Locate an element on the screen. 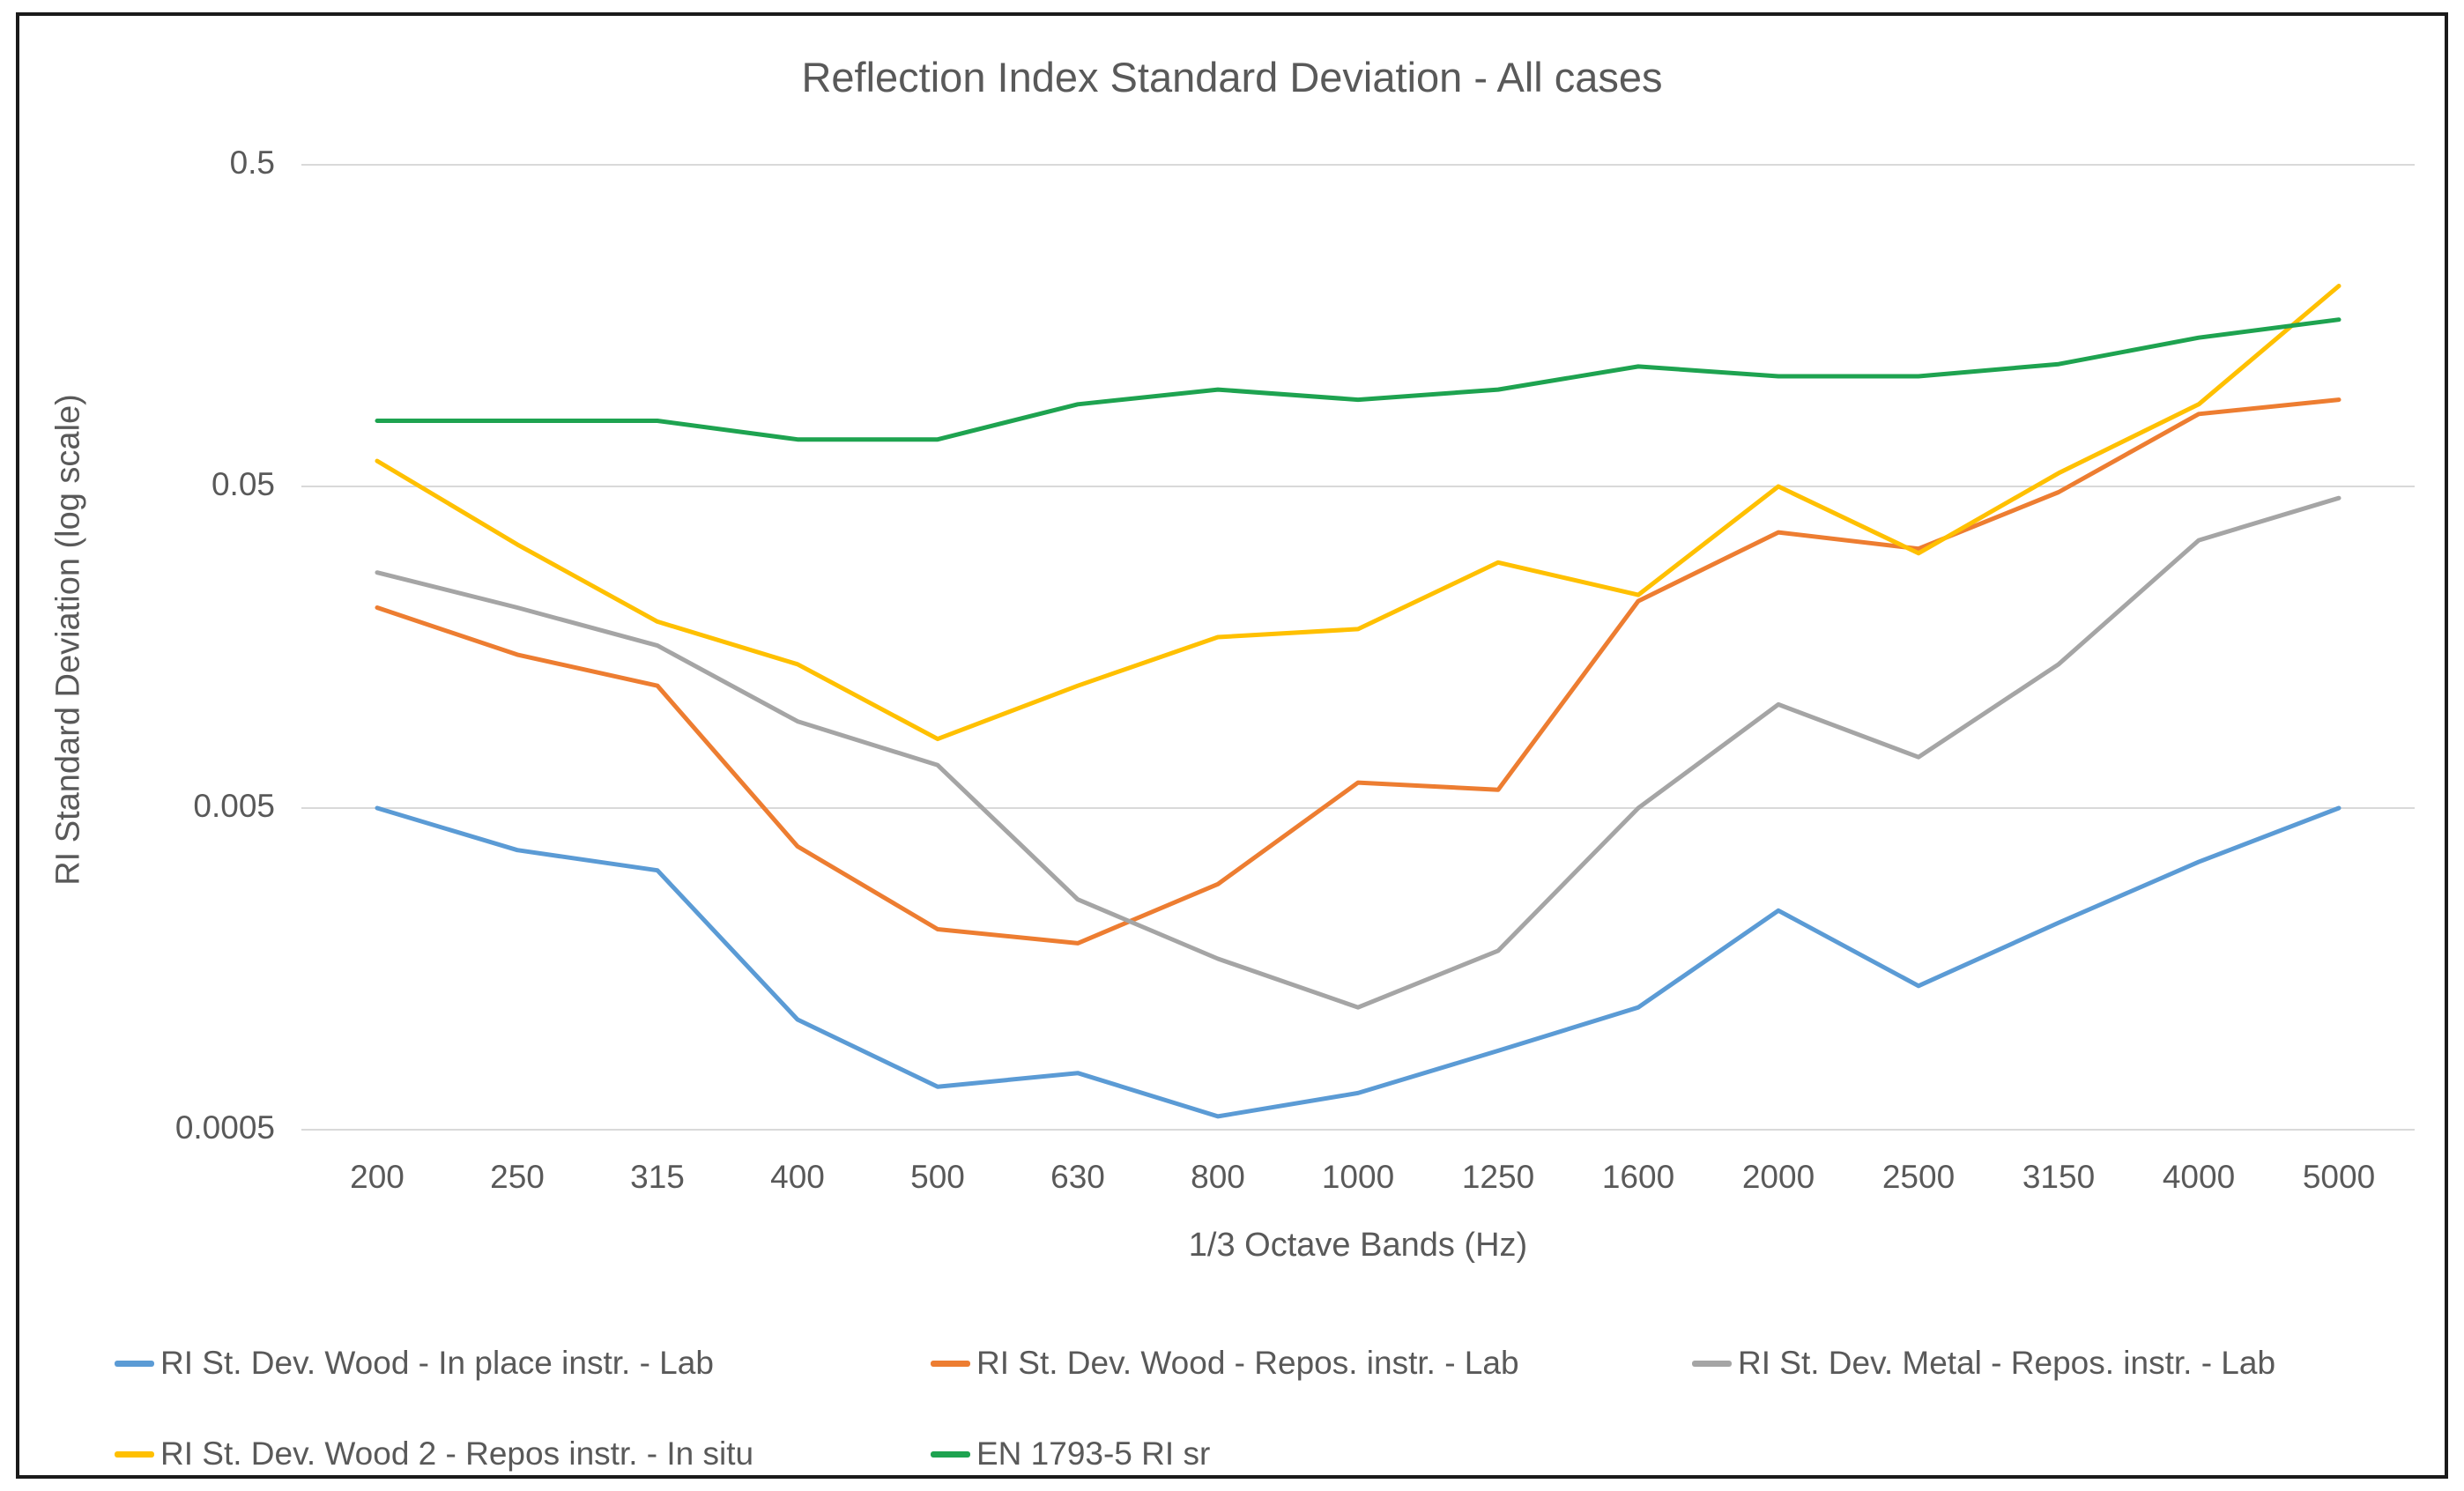 The height and width of the screenshot is (1491, 2464). legend-item: EN 1793-5 RI sr is located at coordinates (1070, 1454).